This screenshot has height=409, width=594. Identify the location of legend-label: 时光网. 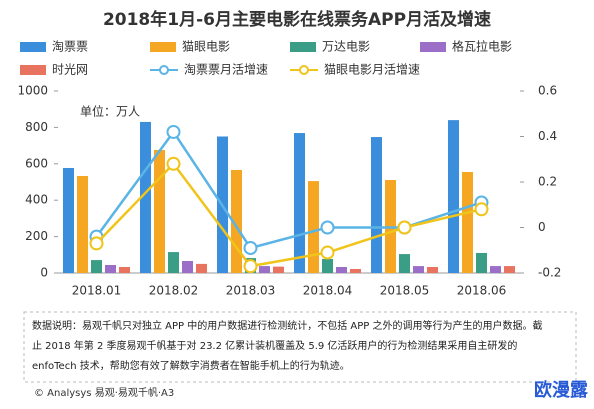
(70, 70).